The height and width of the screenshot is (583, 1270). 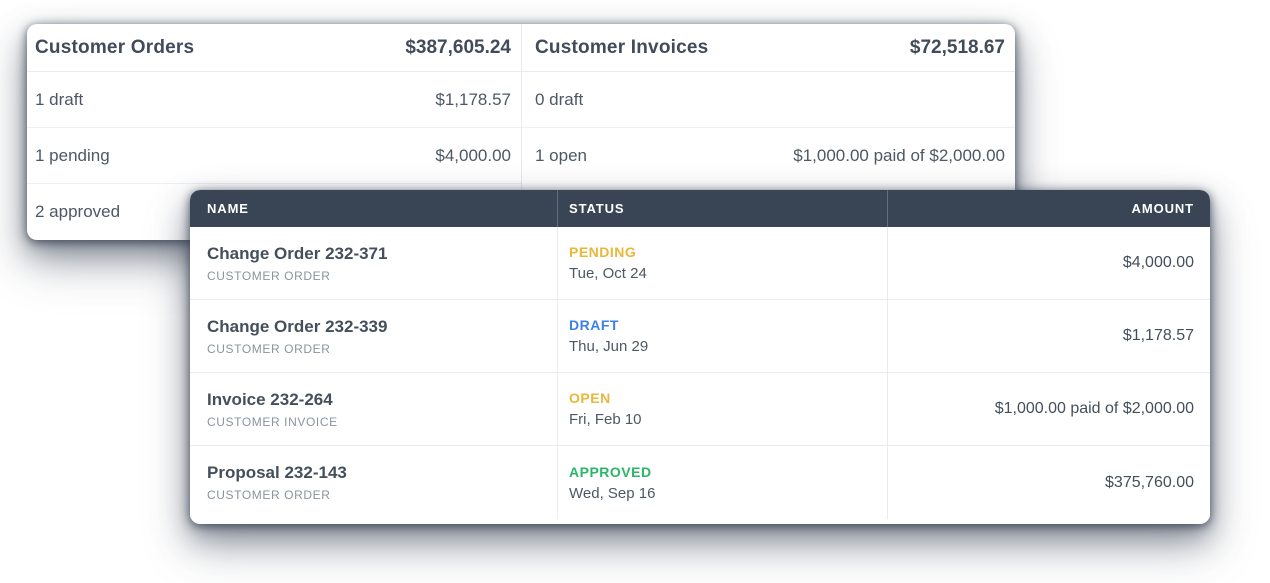 I want to click on summary-row-draft: 0 draft, so click(x=768, y=100).